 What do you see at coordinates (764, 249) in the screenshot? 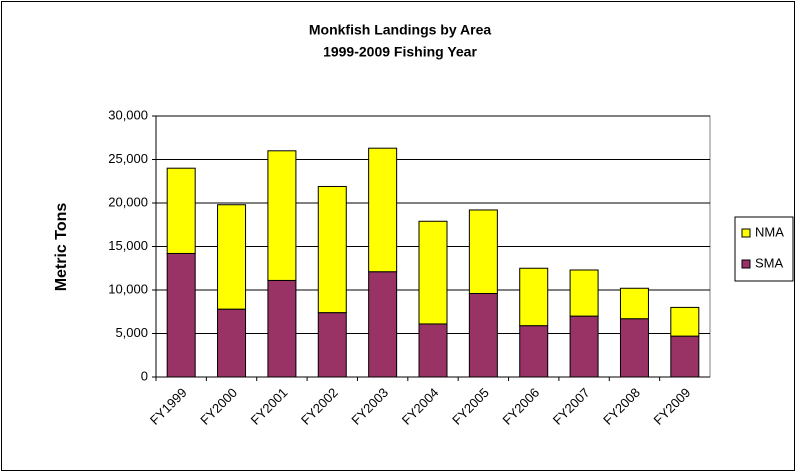
I see `legend-box` at bounding box center [764, 249].